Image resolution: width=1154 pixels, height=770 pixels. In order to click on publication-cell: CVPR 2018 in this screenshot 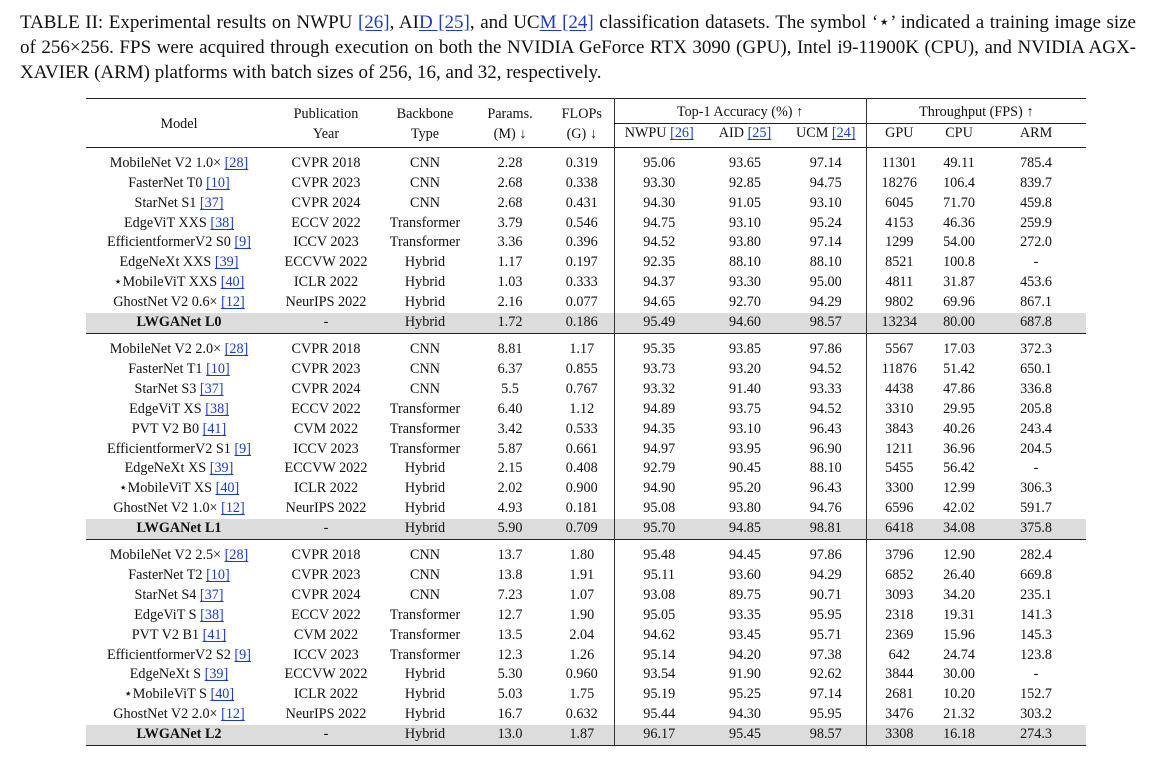, I will do `click(326, 162)`.